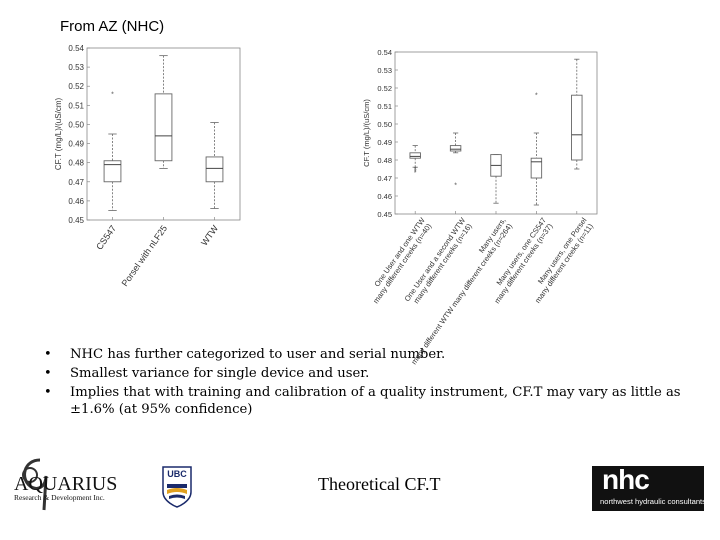 The width and height of the screenshot is (720, 540). I want to click on ubc-logo-text: UBC, so click(177, 474).